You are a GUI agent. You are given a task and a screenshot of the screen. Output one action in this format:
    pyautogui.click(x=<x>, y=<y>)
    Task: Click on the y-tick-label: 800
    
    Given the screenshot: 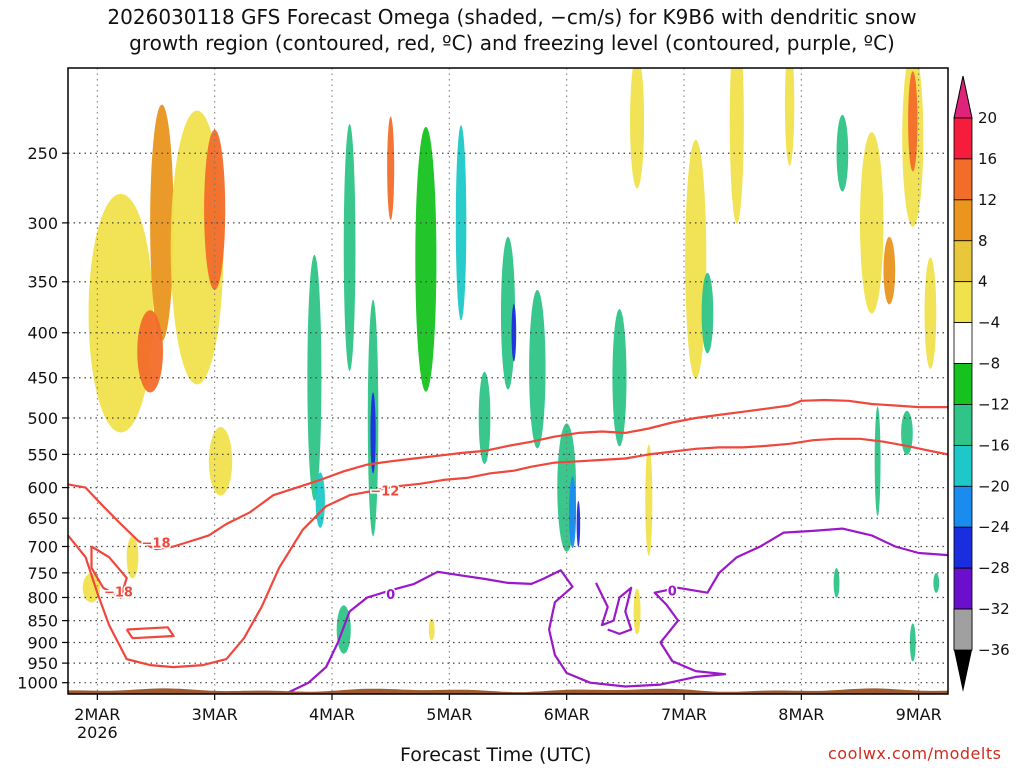 What is the action you would take?
    pyautogui.click(x=42, y=597)
    